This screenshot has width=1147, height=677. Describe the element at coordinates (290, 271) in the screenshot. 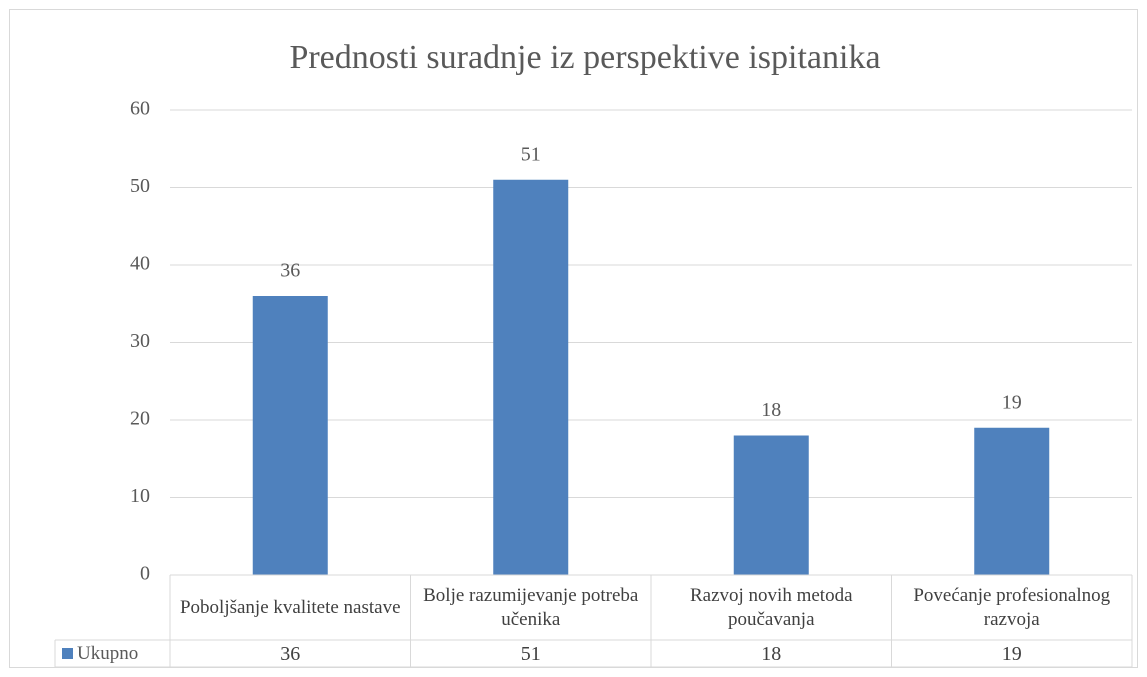

I see `data-label: 36` at that location.